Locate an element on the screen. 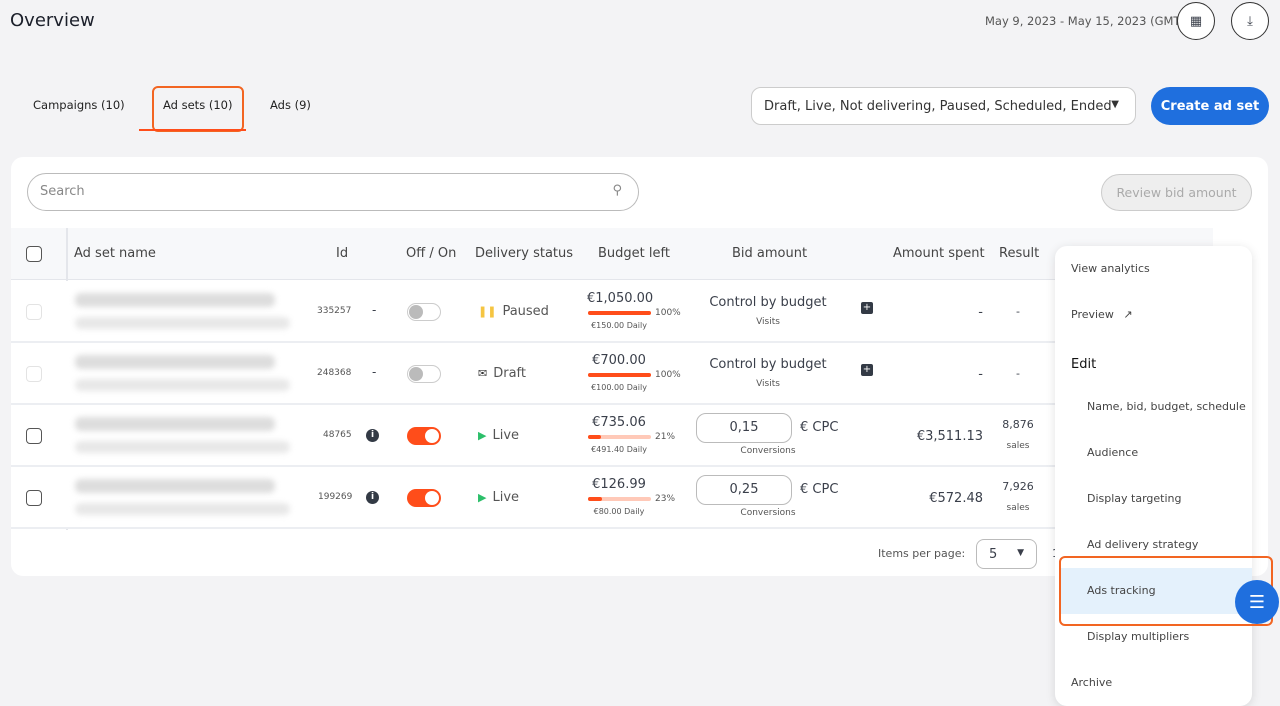 This screenshot has height=706, width=1280. delivery-status: ❚❚ Paused is located at coordinates (513, 311).